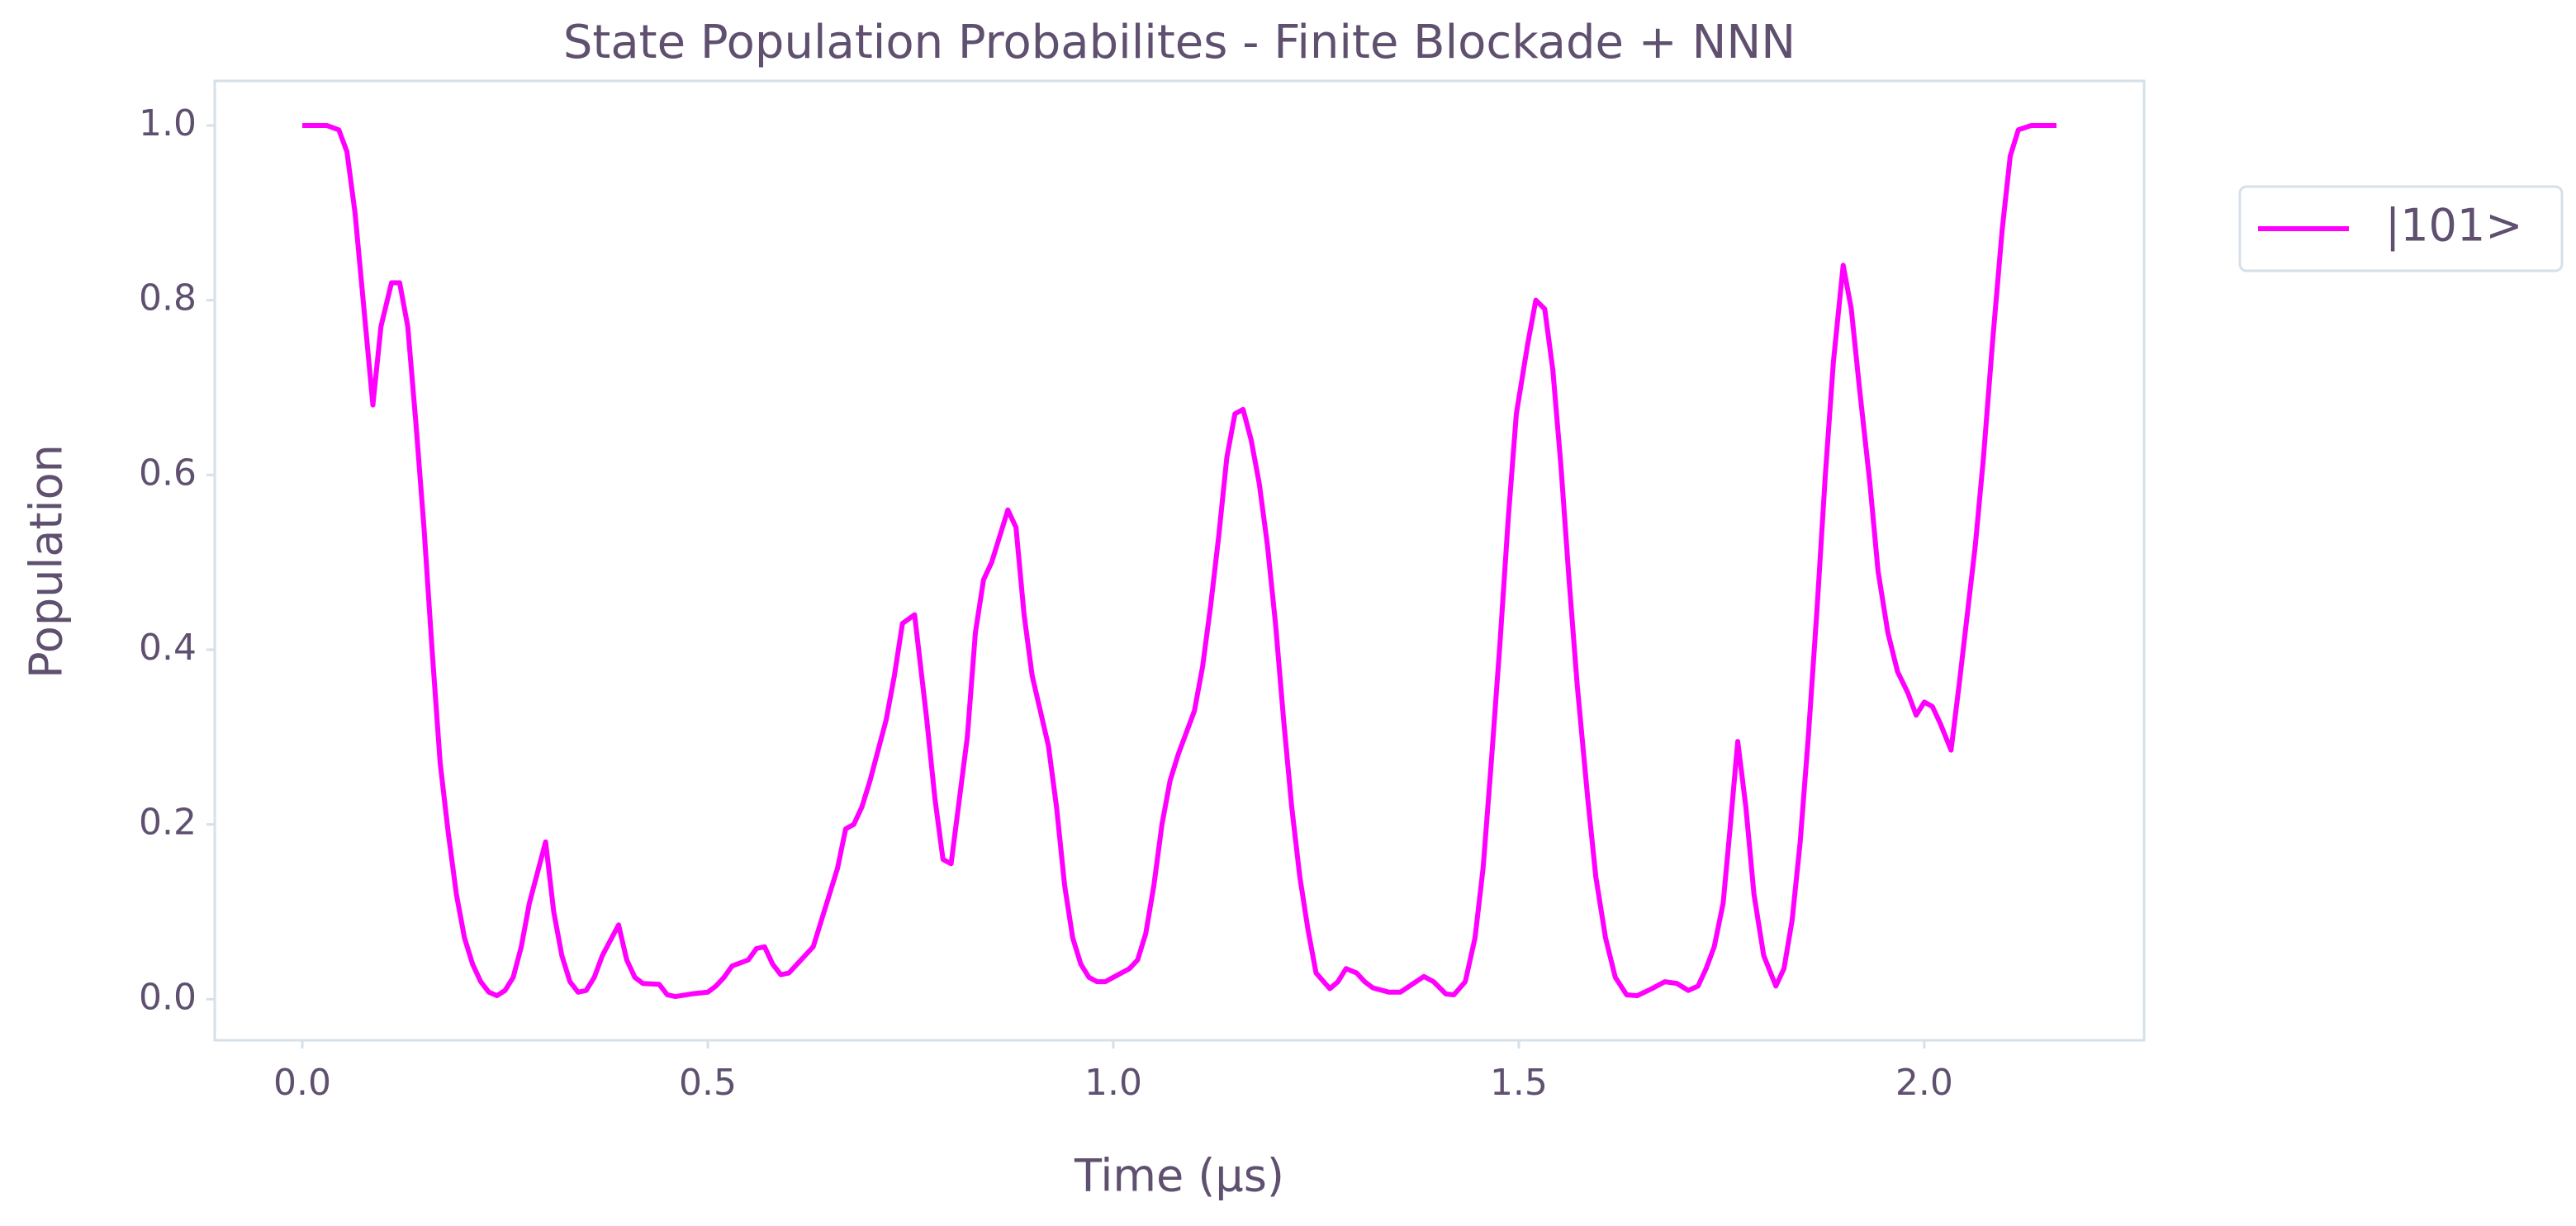  I want to click on y-tick-label: 1.0, so click(168, 123).